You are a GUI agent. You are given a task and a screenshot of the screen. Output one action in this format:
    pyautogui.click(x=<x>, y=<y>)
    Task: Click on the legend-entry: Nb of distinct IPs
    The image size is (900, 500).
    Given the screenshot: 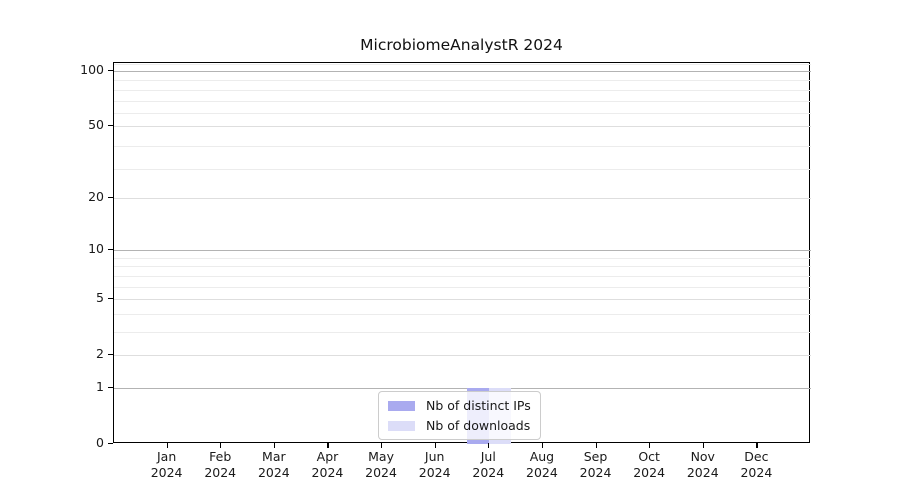 What is the action you would take?
    pyautogui.click(x=459, y=405)
    